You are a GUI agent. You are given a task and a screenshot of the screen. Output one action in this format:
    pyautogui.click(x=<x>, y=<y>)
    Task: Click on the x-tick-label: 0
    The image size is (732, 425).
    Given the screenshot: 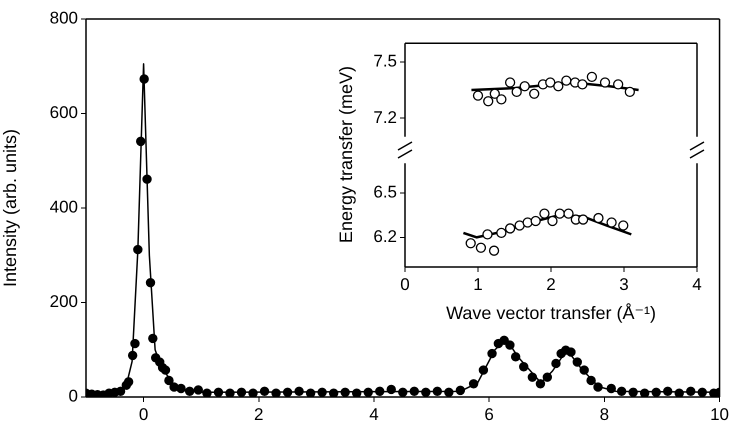 What is the action you would take?
    pyautogui.click(x=143, y=414)
    